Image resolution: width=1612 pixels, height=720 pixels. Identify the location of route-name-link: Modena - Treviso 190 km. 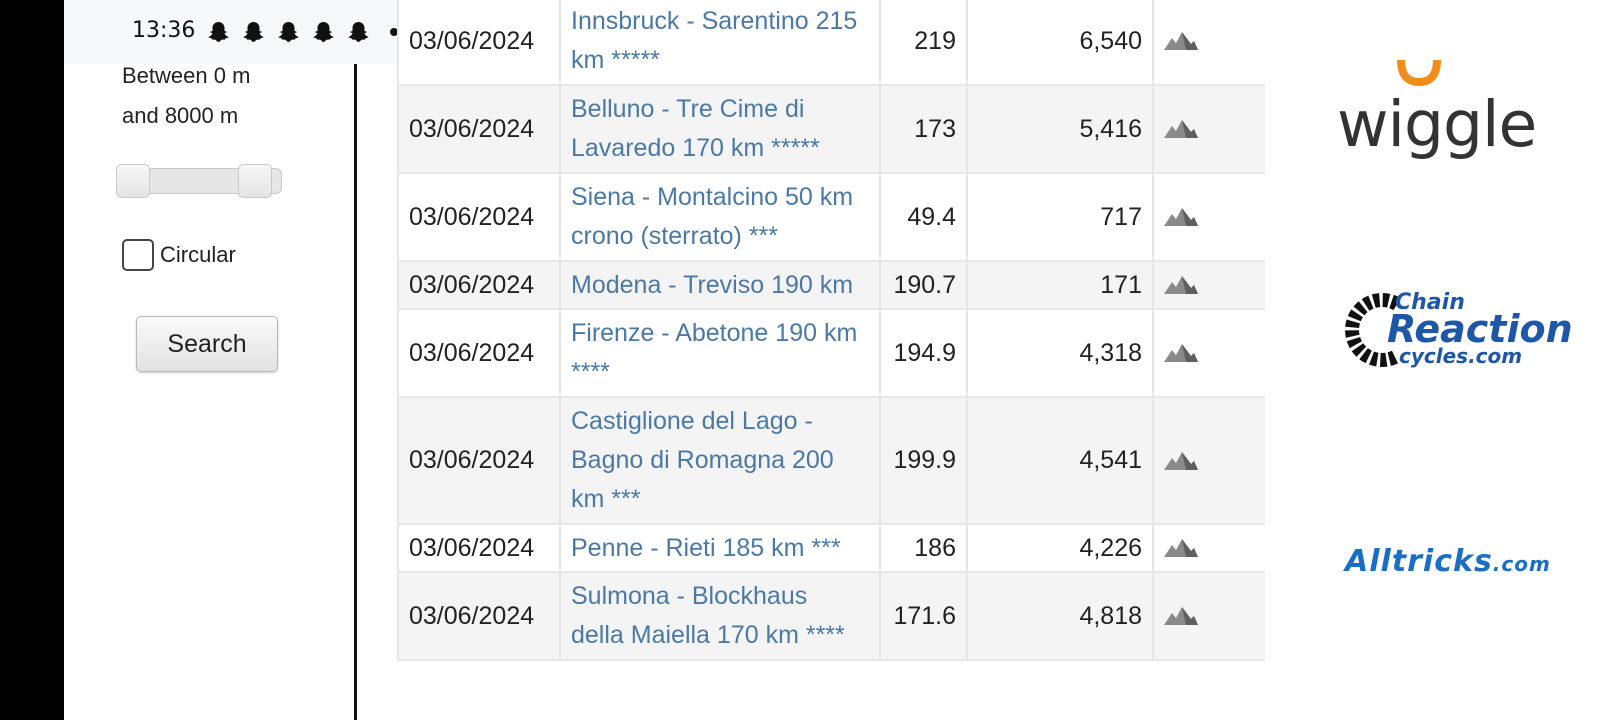
(720, 285).